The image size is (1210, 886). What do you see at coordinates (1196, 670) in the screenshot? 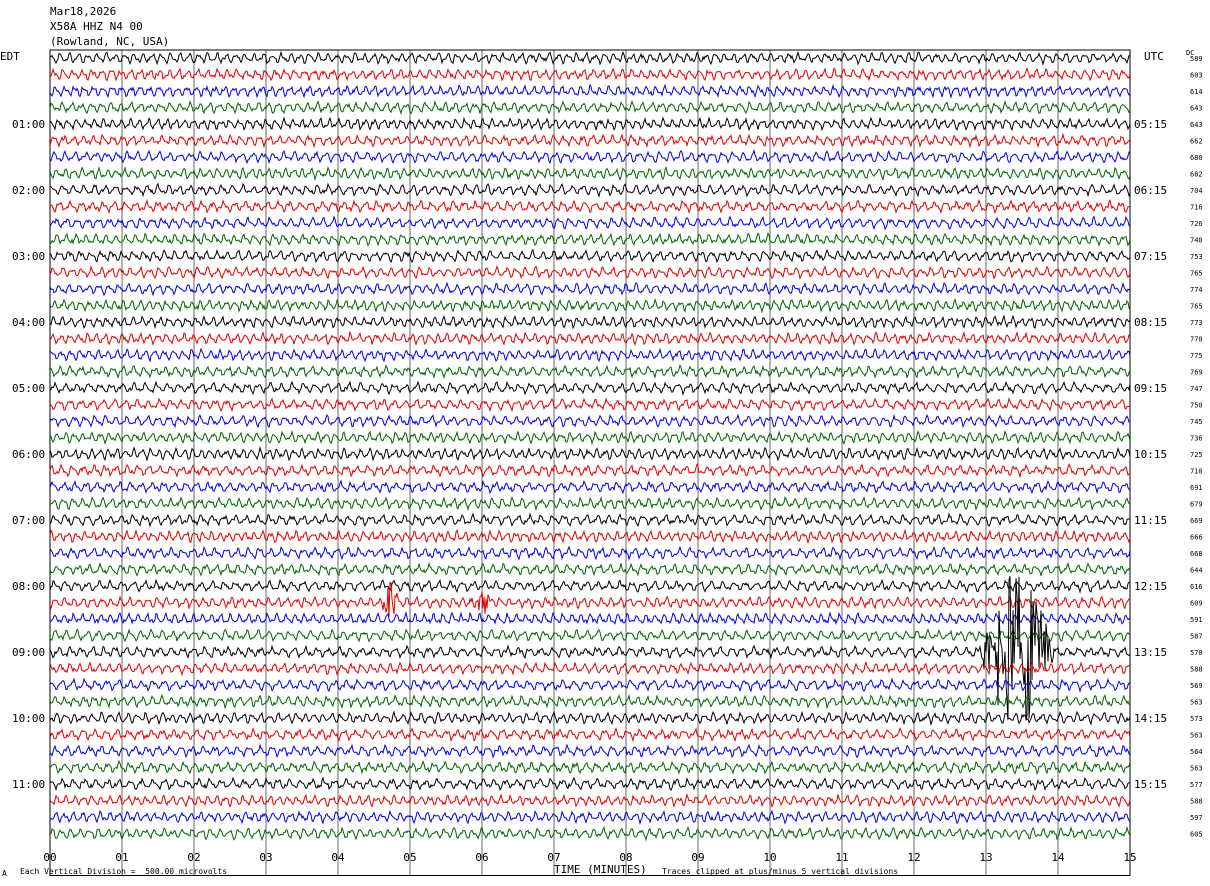
I see `dc-value-row-37: 588` at bounding box center [1196, 670].